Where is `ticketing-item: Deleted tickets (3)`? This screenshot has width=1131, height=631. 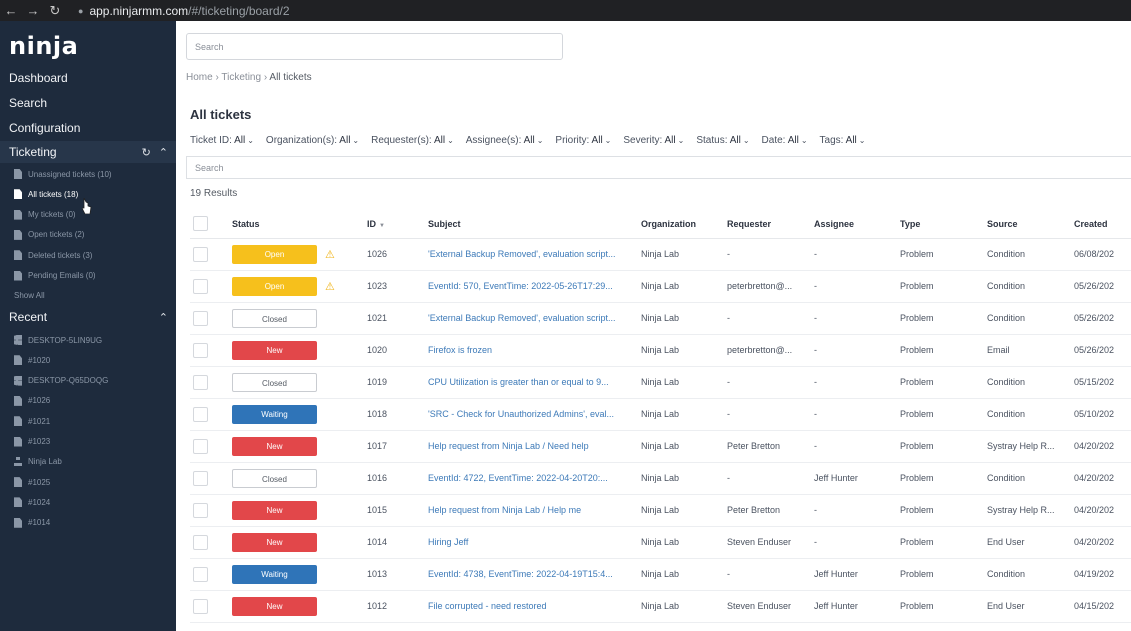 ticketing-item: Deleted tickets (3) is located at coordinates (53, 255).